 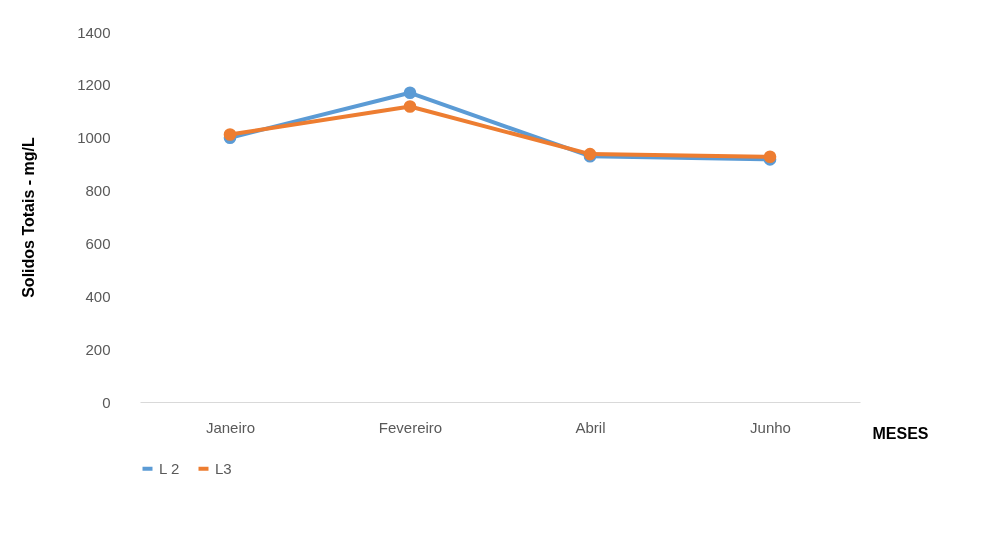 I want to click on y-tick-label: 1000, so click(x=94, y=138).